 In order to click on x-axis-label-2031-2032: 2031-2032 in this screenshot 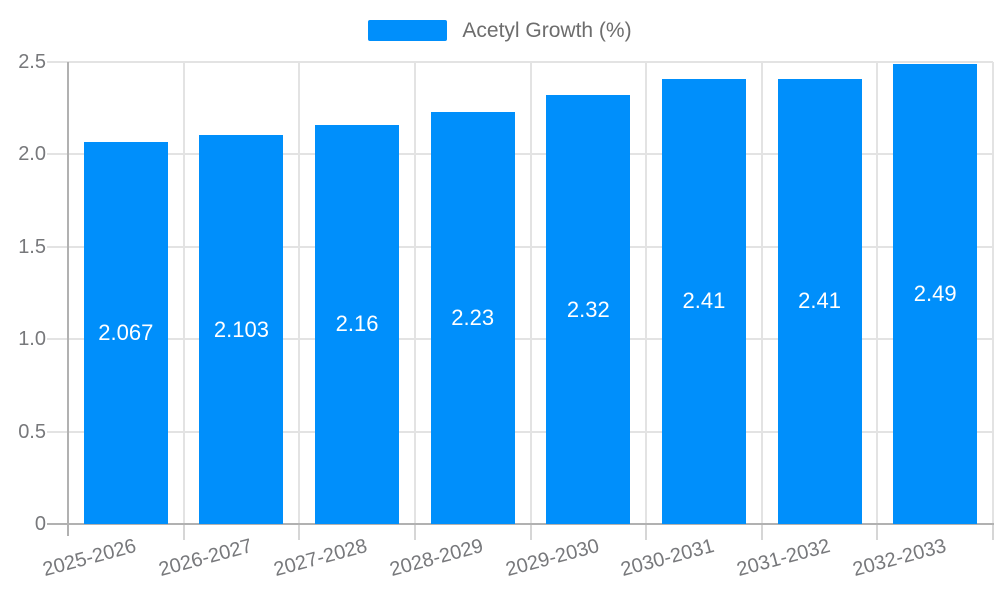, I will do `click(783, 557)`.